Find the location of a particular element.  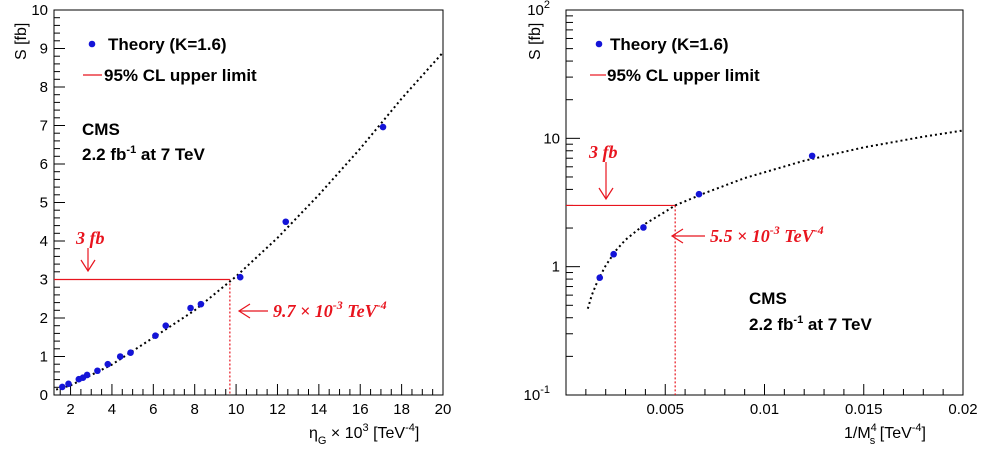

left-cms-label: CMS is located at coordinates (101, 129).